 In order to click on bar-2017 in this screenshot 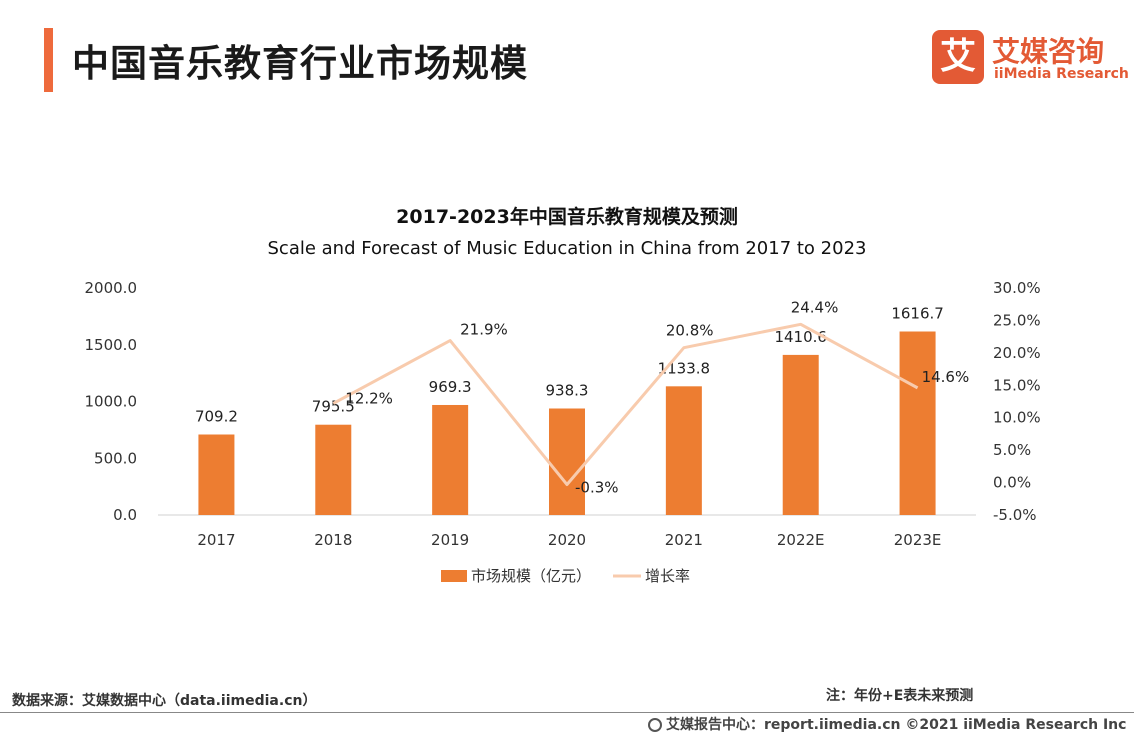, I will do `click(216, 474)`.